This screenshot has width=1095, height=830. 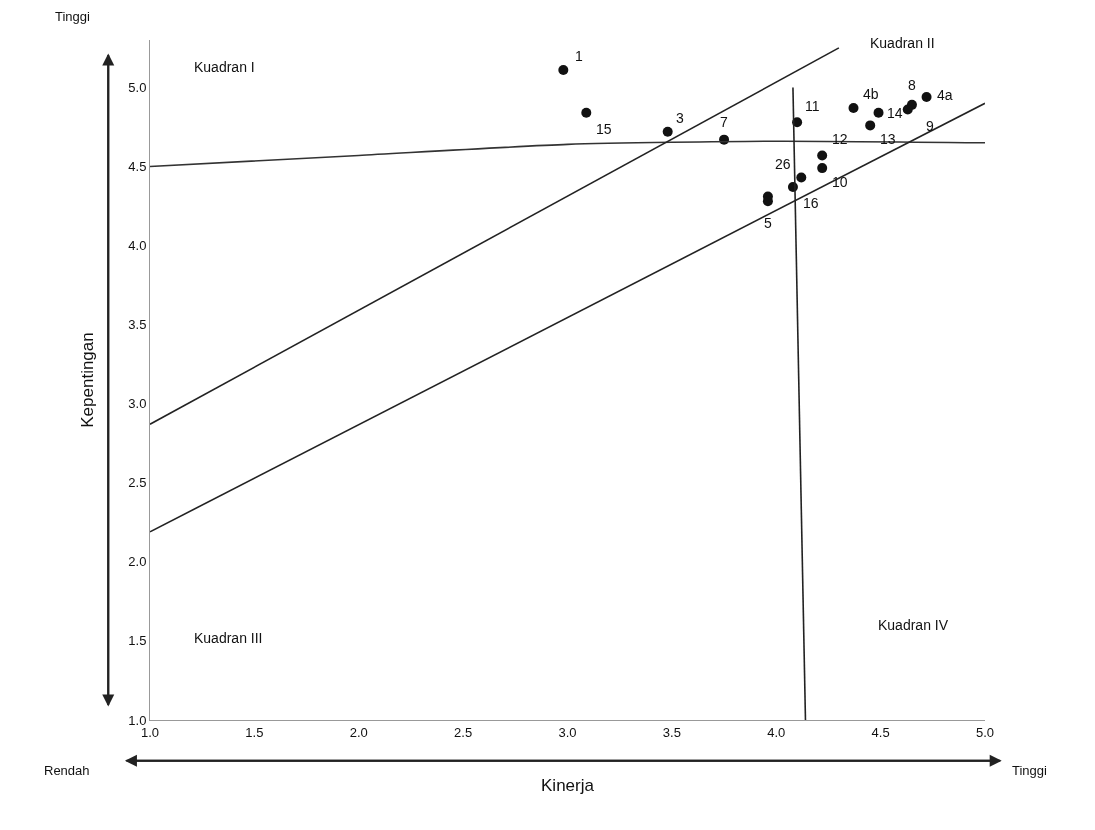 What do you see at coordinates (137, 87) in the screenshot?
I see `y-tick-label: 5.0` at bounding box center [137, 87].